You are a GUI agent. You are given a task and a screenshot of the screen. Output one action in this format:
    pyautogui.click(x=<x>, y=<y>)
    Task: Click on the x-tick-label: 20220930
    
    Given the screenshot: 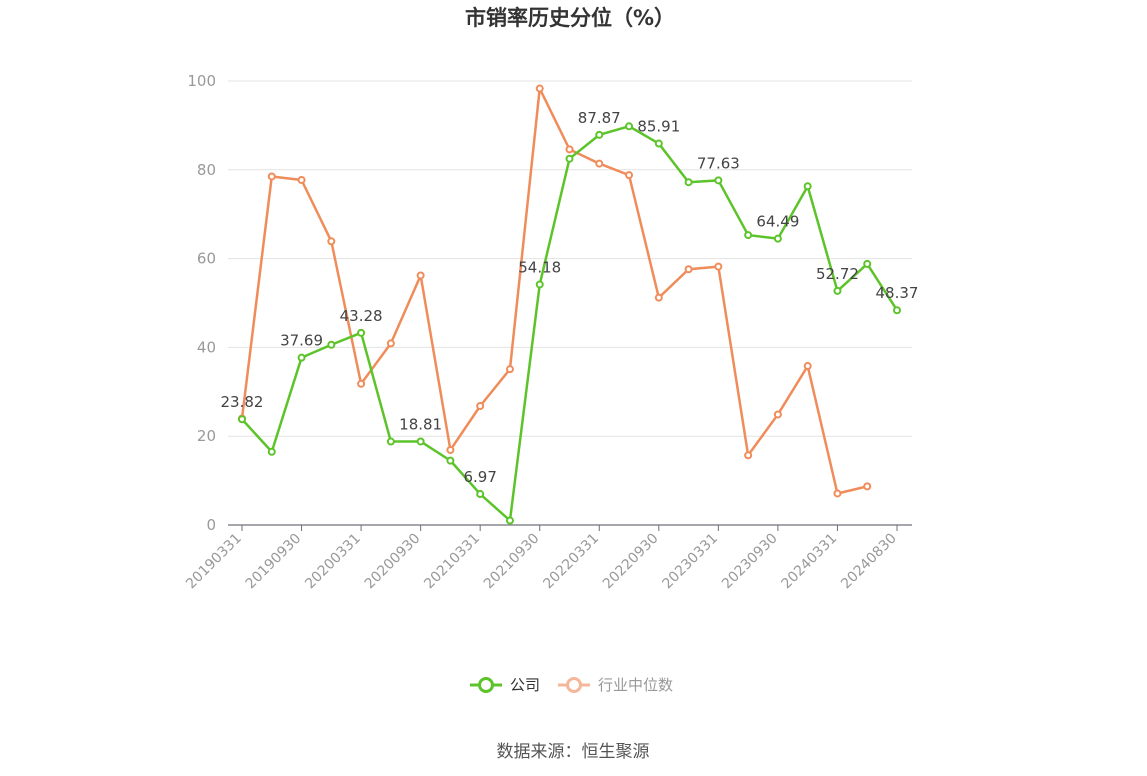 What is the action you would take?
    pyautogui.click(x=631, y=562)
    